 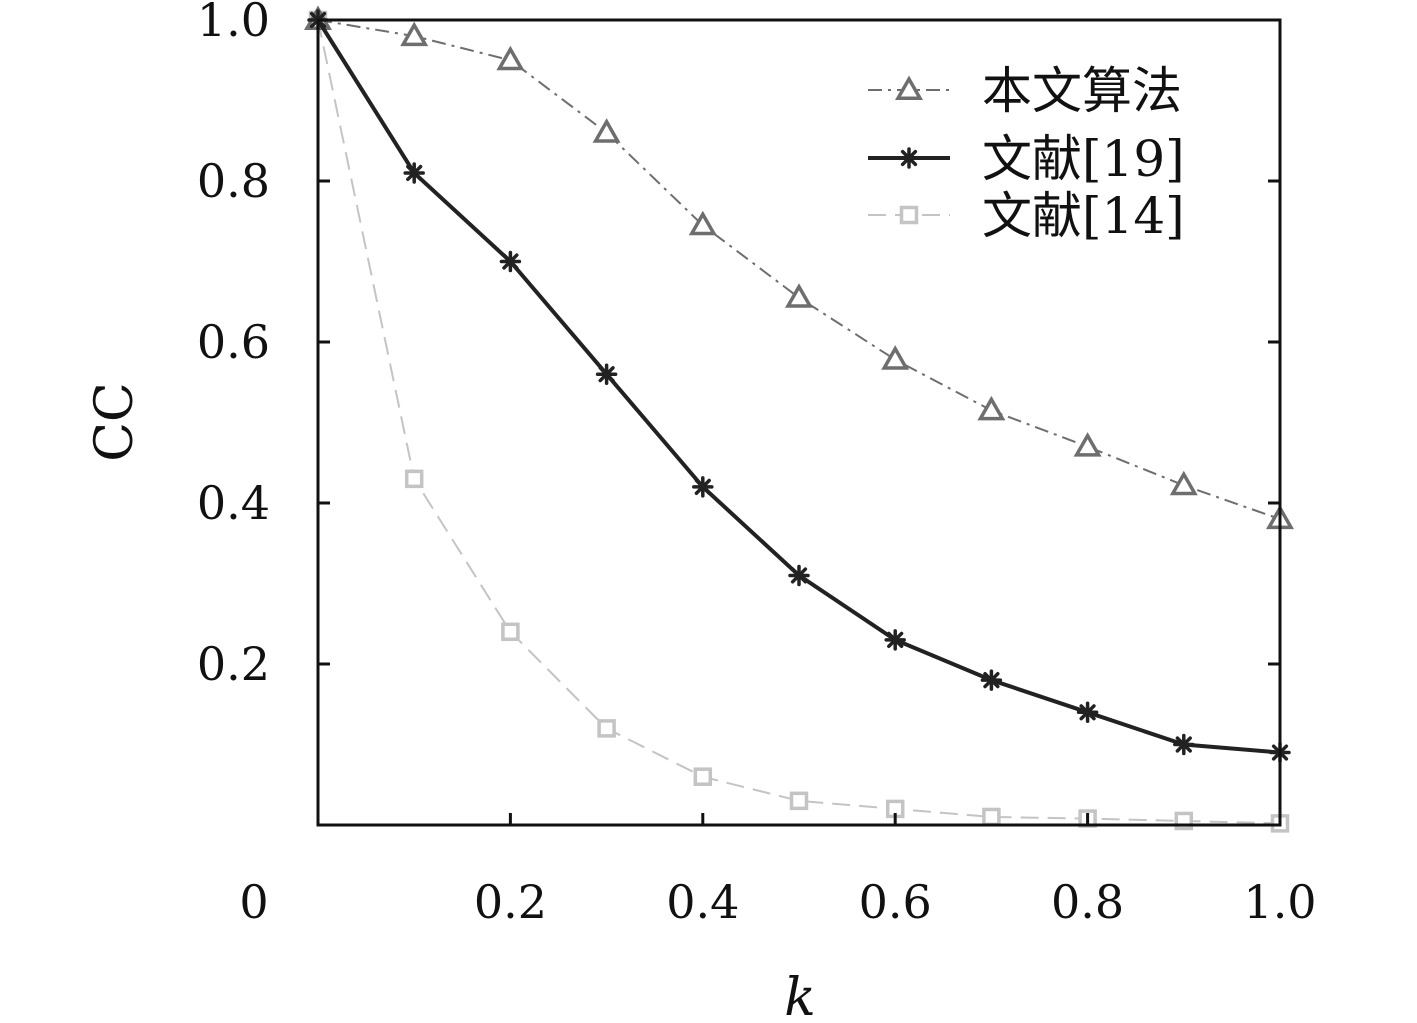 I want to click on y-tick-label: 1.0, so click(x=233, y=23).